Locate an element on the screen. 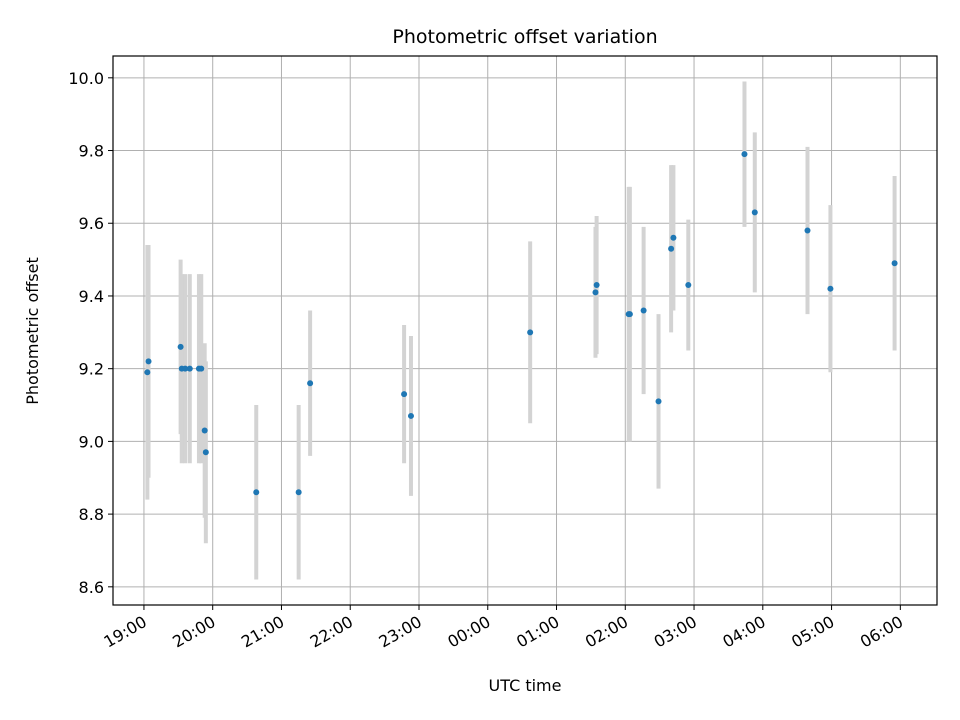  y-tick-label: 8.6 is located at coordinates (91, 587).